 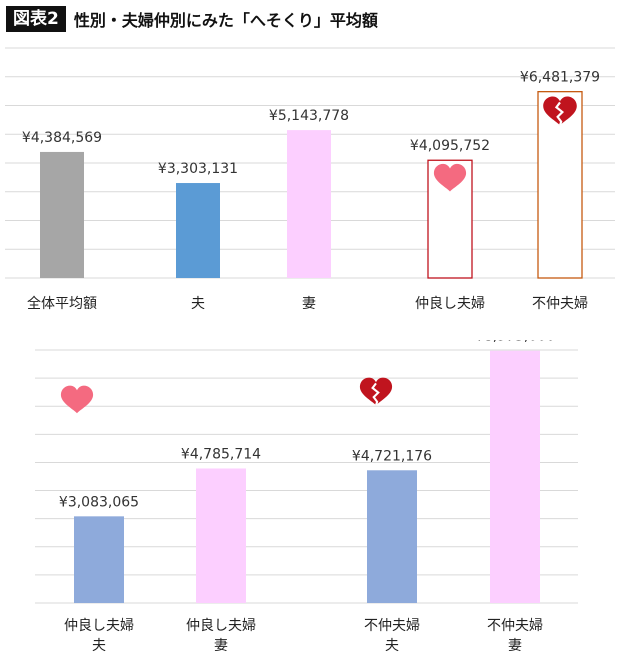 What do you see at coordinates (62, 303) in the screenshot?
I see `category-label: 全体平均額` at bounding box center [62, 303].